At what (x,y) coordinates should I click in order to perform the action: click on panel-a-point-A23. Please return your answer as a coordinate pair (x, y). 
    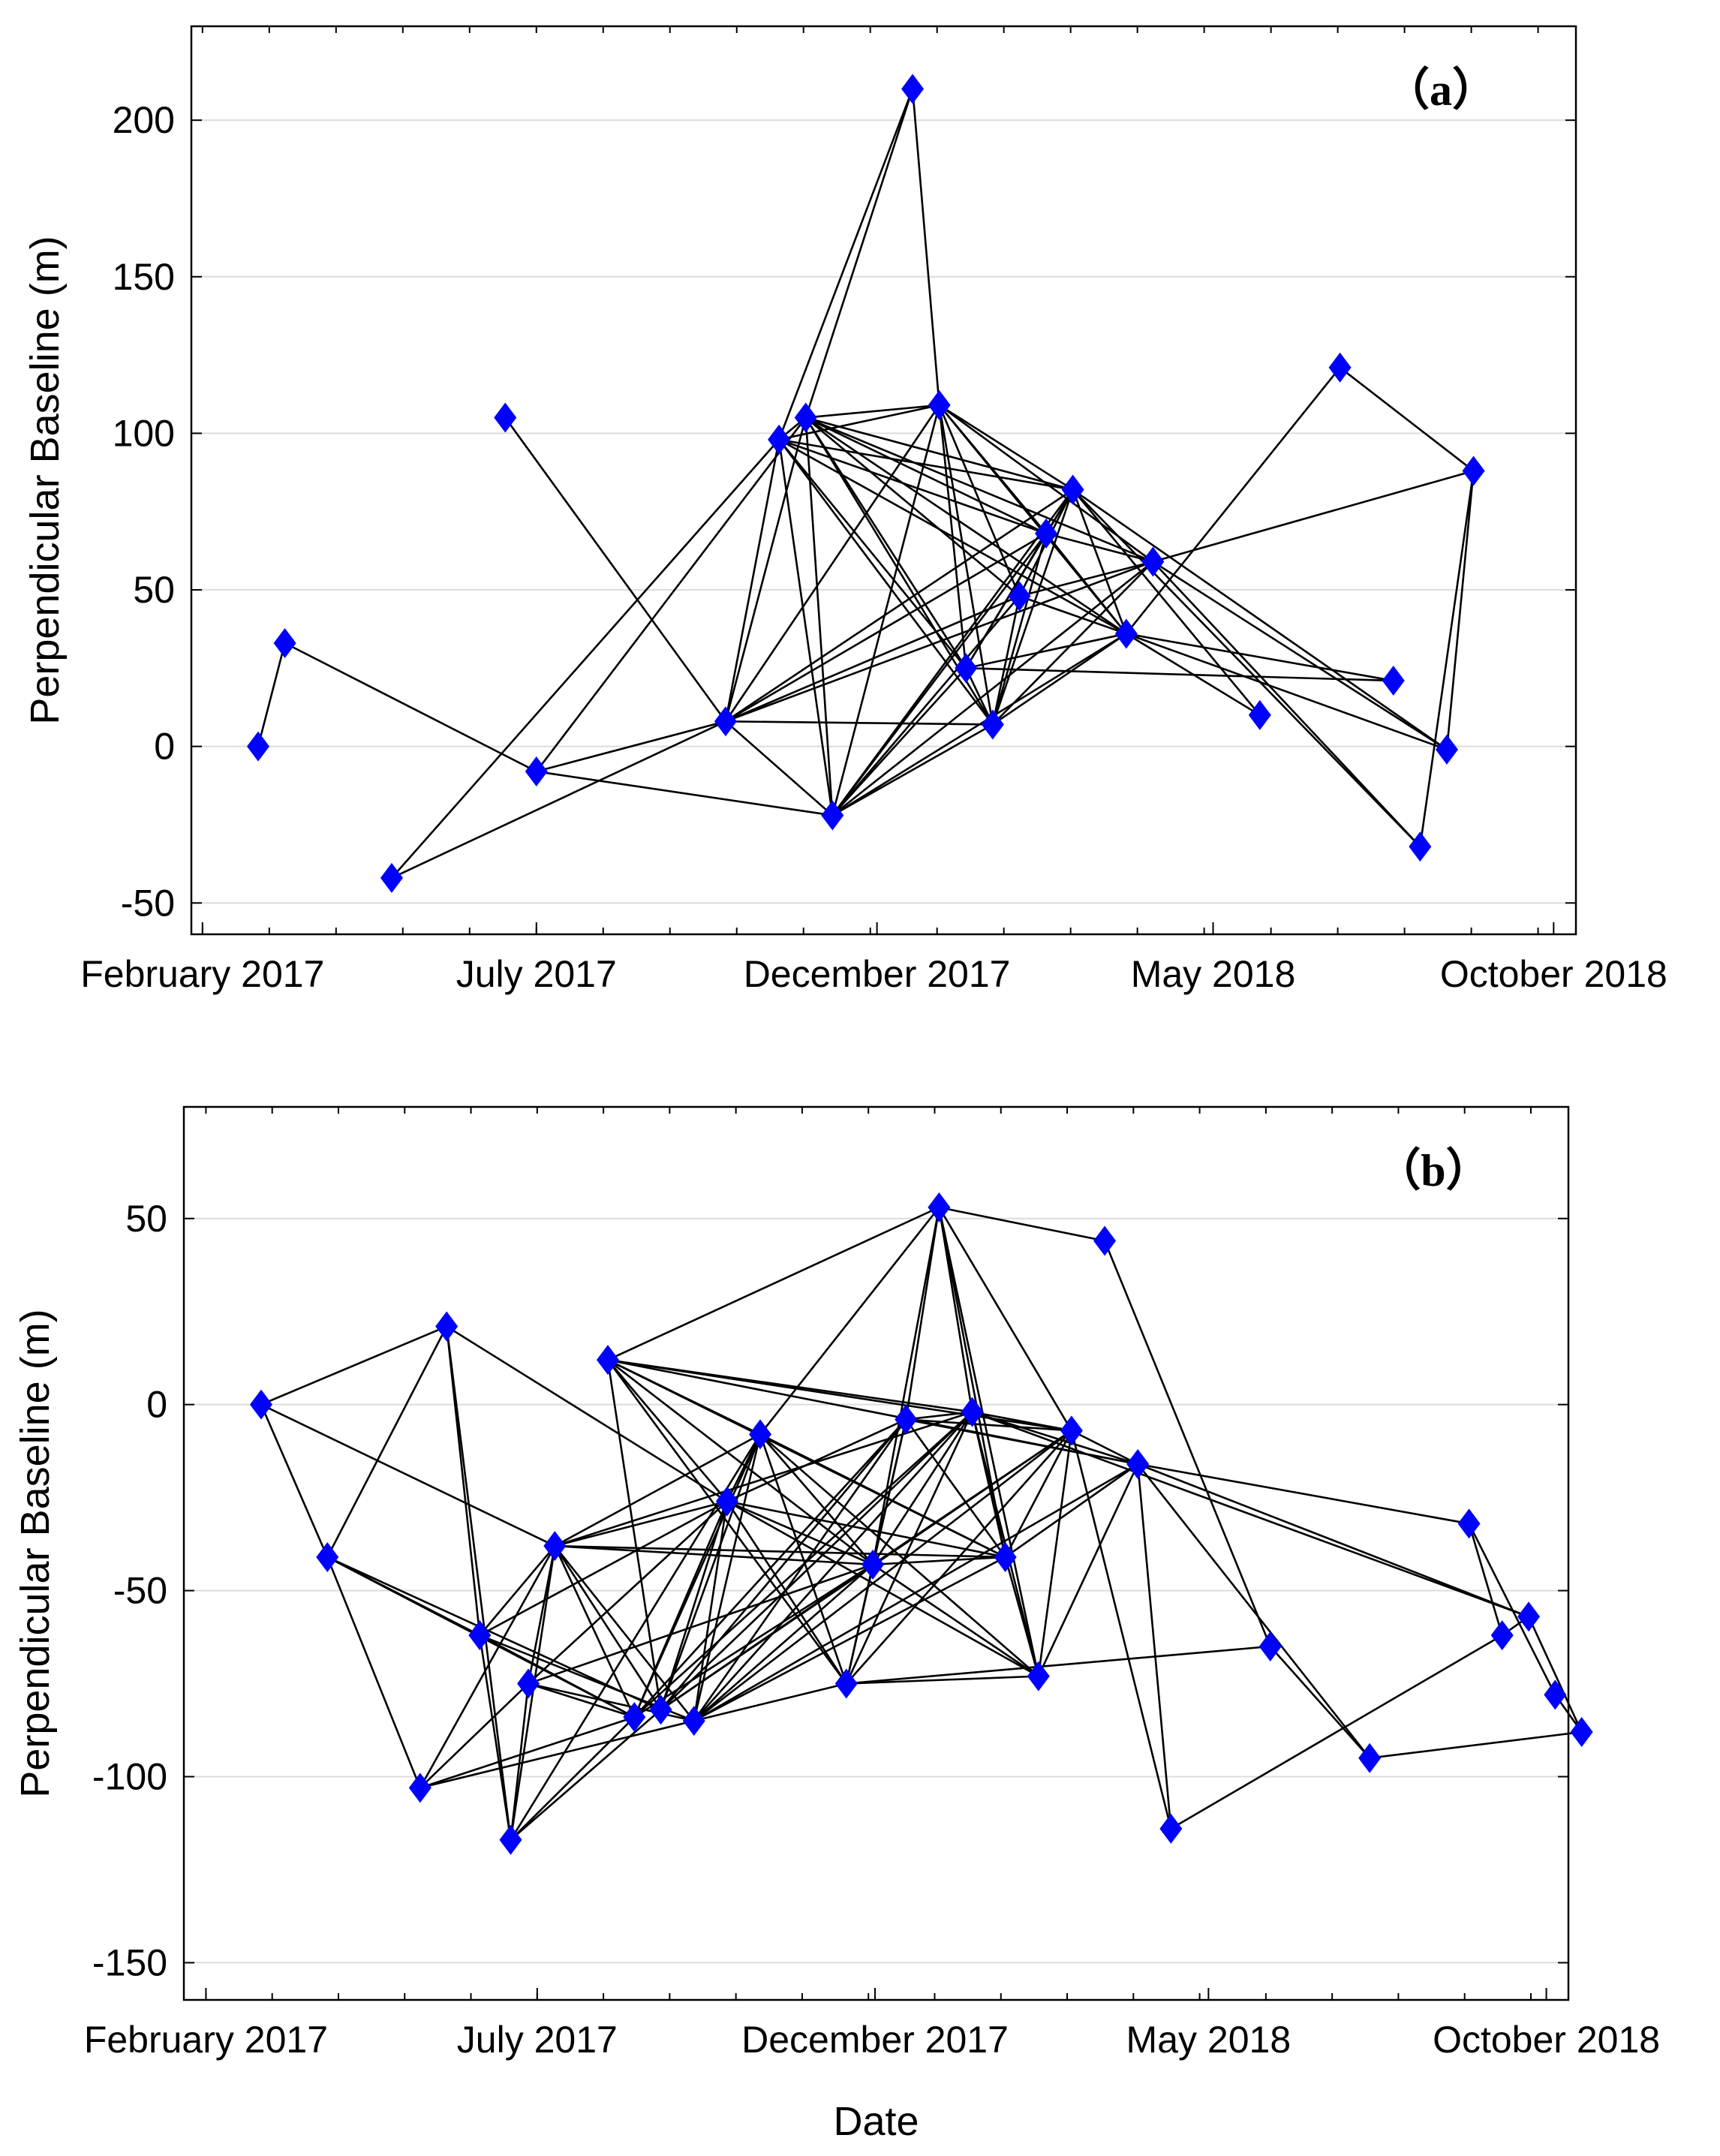
    Looking at the image, I should click on (1421, 846).